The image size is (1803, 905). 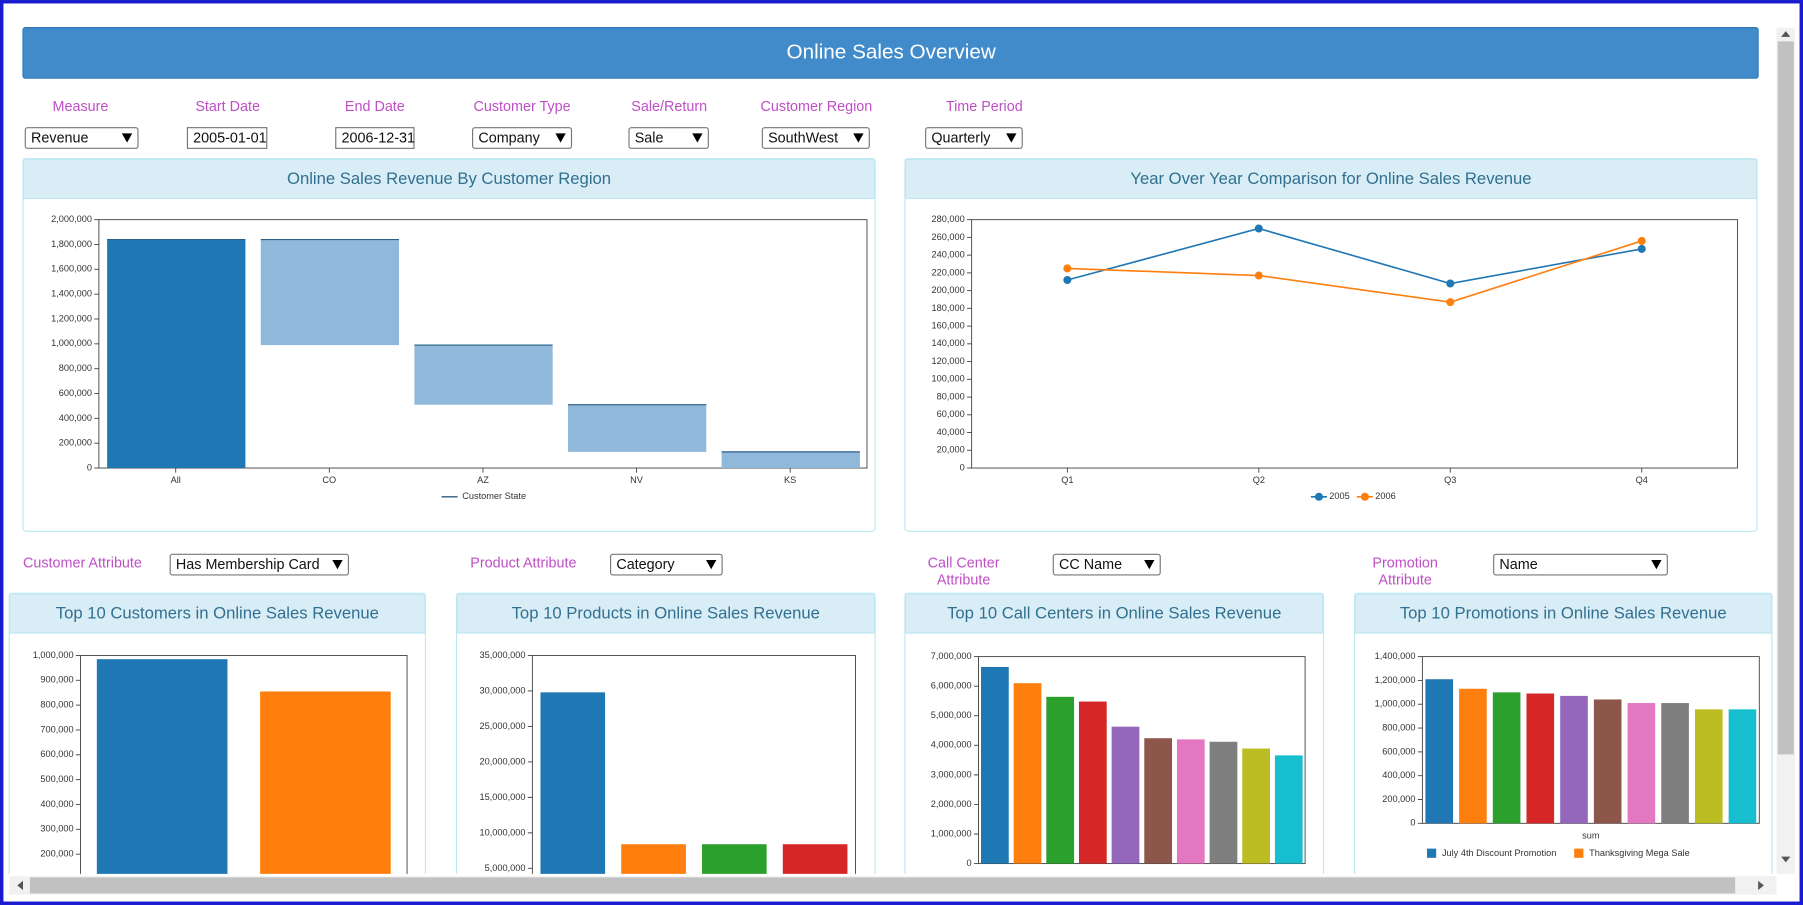 What do you see at coordinates (951, 686) in the screenshot?
I see `y-tick-label: 6,000,000` at bounding box center [951, 686].